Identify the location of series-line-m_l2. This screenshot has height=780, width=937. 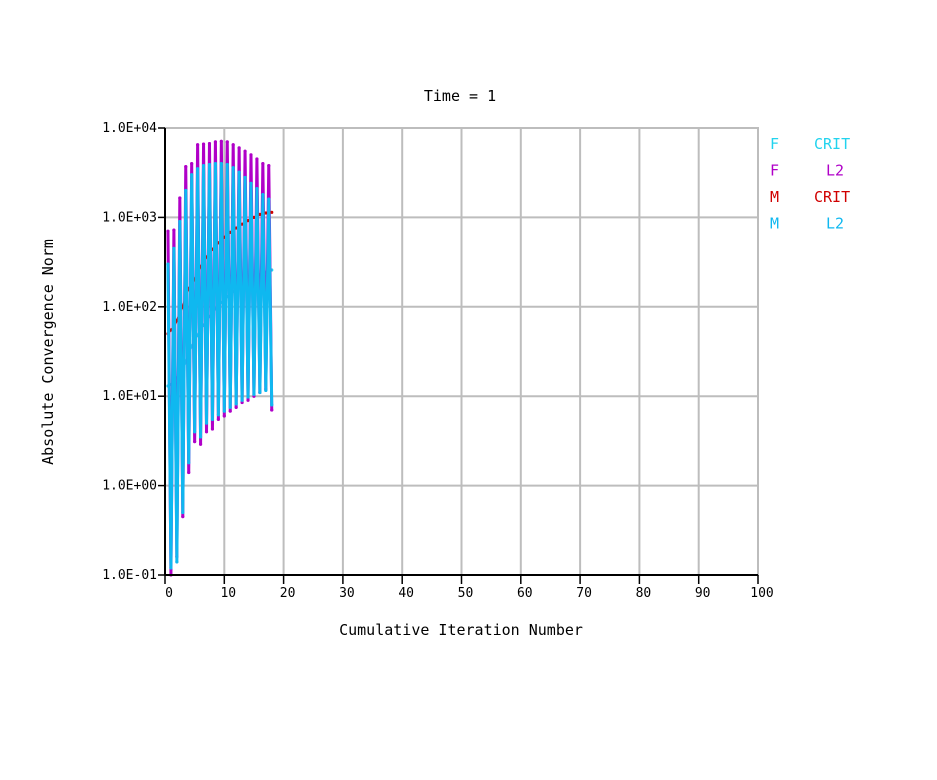
(220, 366).